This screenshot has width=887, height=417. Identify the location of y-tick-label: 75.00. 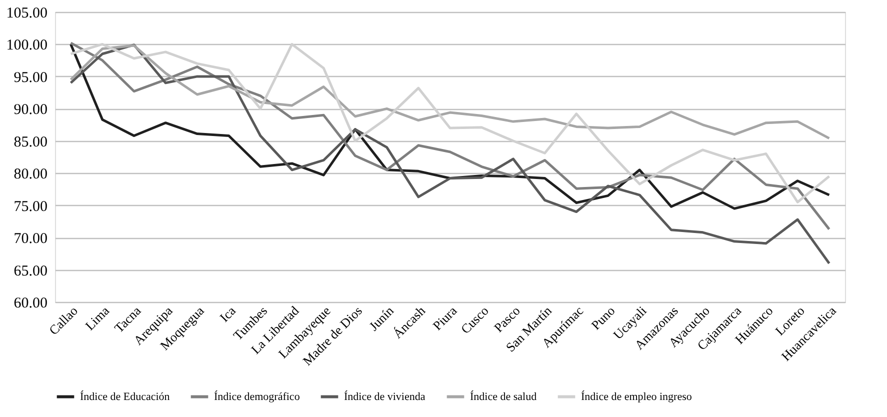
(31, 206).